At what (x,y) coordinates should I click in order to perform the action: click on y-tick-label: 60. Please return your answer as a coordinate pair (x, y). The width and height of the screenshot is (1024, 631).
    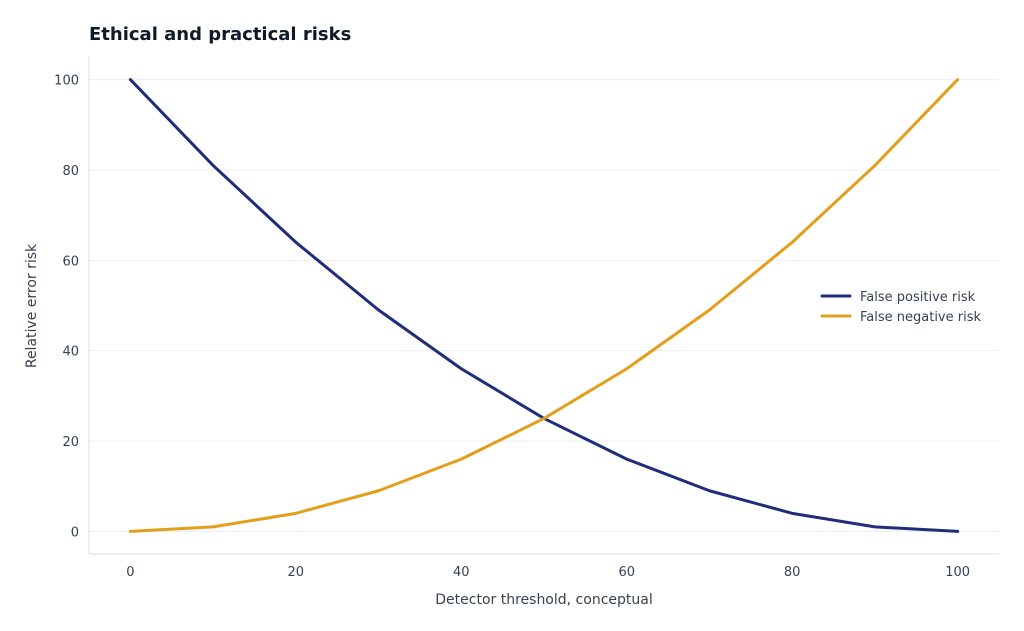
    Looking at the image, I should click on (70, 261).